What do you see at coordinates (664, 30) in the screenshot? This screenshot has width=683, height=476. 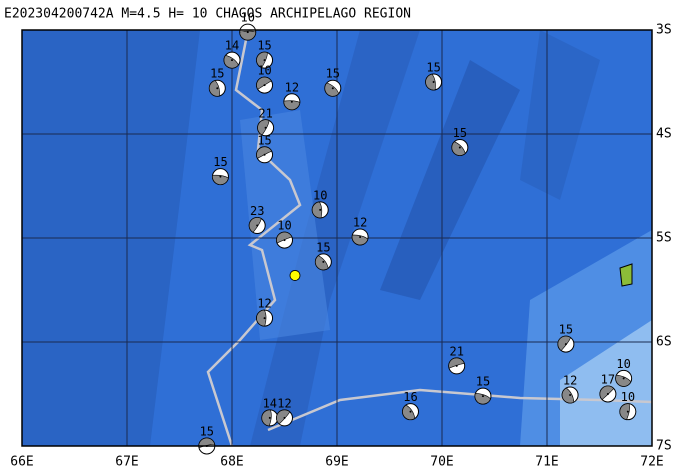 I see `y-tick-label: 3S` at bounding box center [664, 30].